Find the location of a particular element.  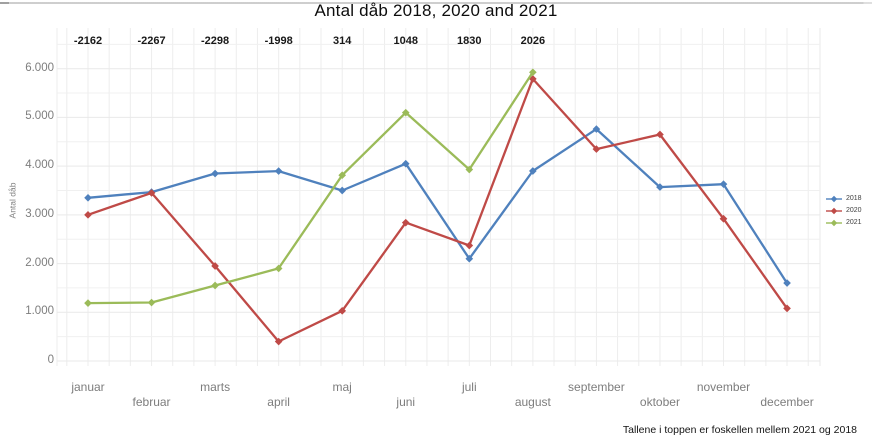

y-tick-label: 1.000 is located at coordinates (39, 311).